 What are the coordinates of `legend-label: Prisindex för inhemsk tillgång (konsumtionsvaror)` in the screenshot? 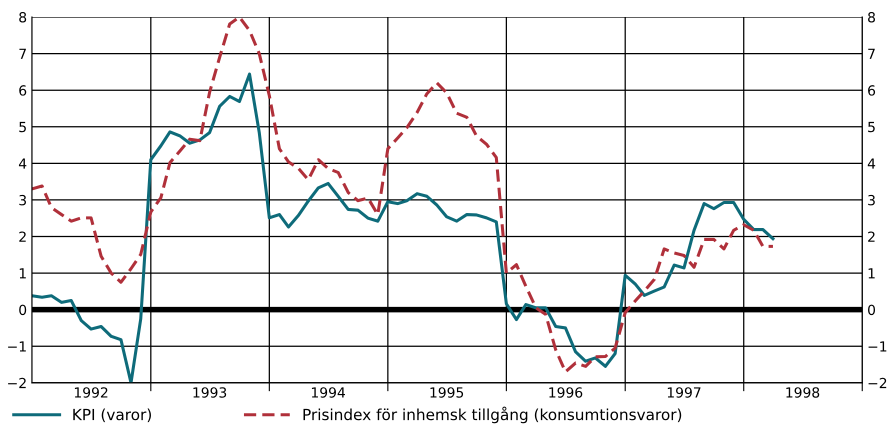 It's located at (493, 415).